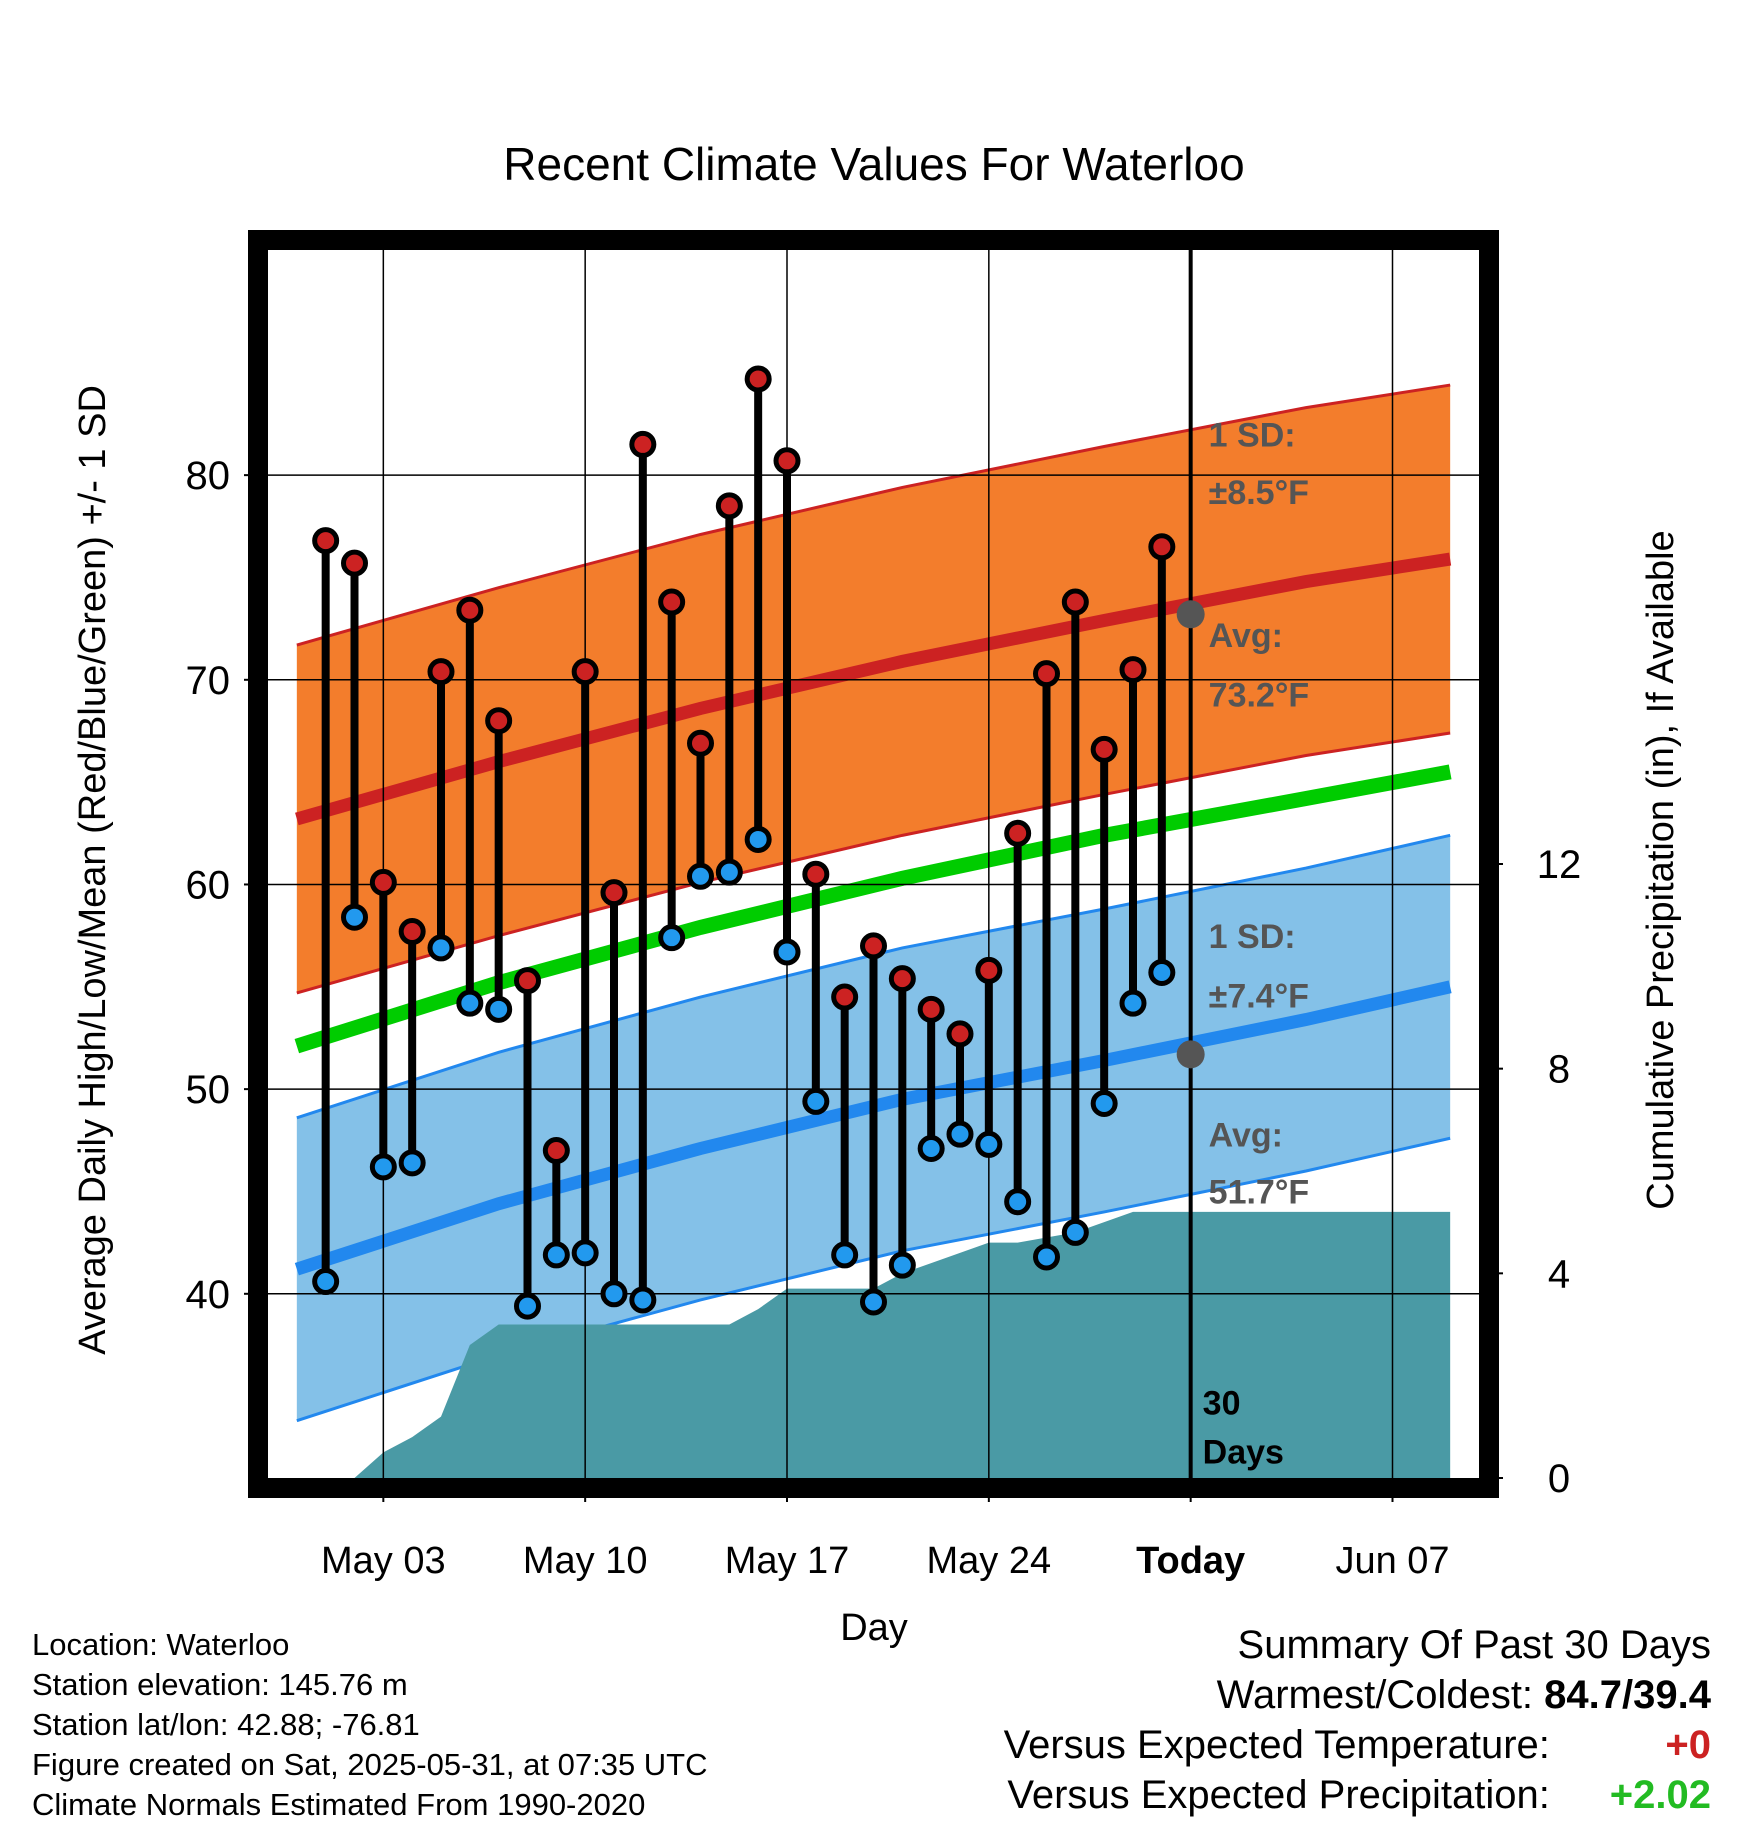 The height and width of the screenshot is (1828, 1748). Describe the element at coordinates (1259, 493) in the screenshot. I see `high-sd-value: ±8.5°F` at that location.